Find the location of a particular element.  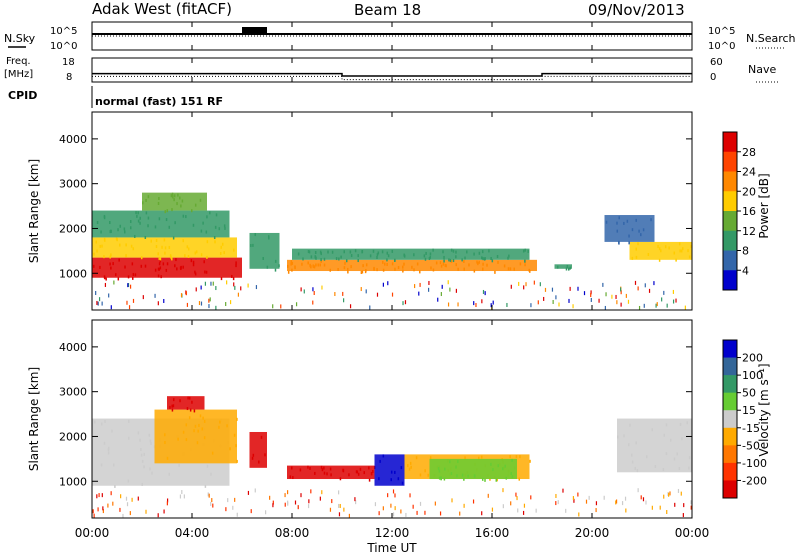

colorbar-tick-label: 4 is located at coordinates (745, 270).